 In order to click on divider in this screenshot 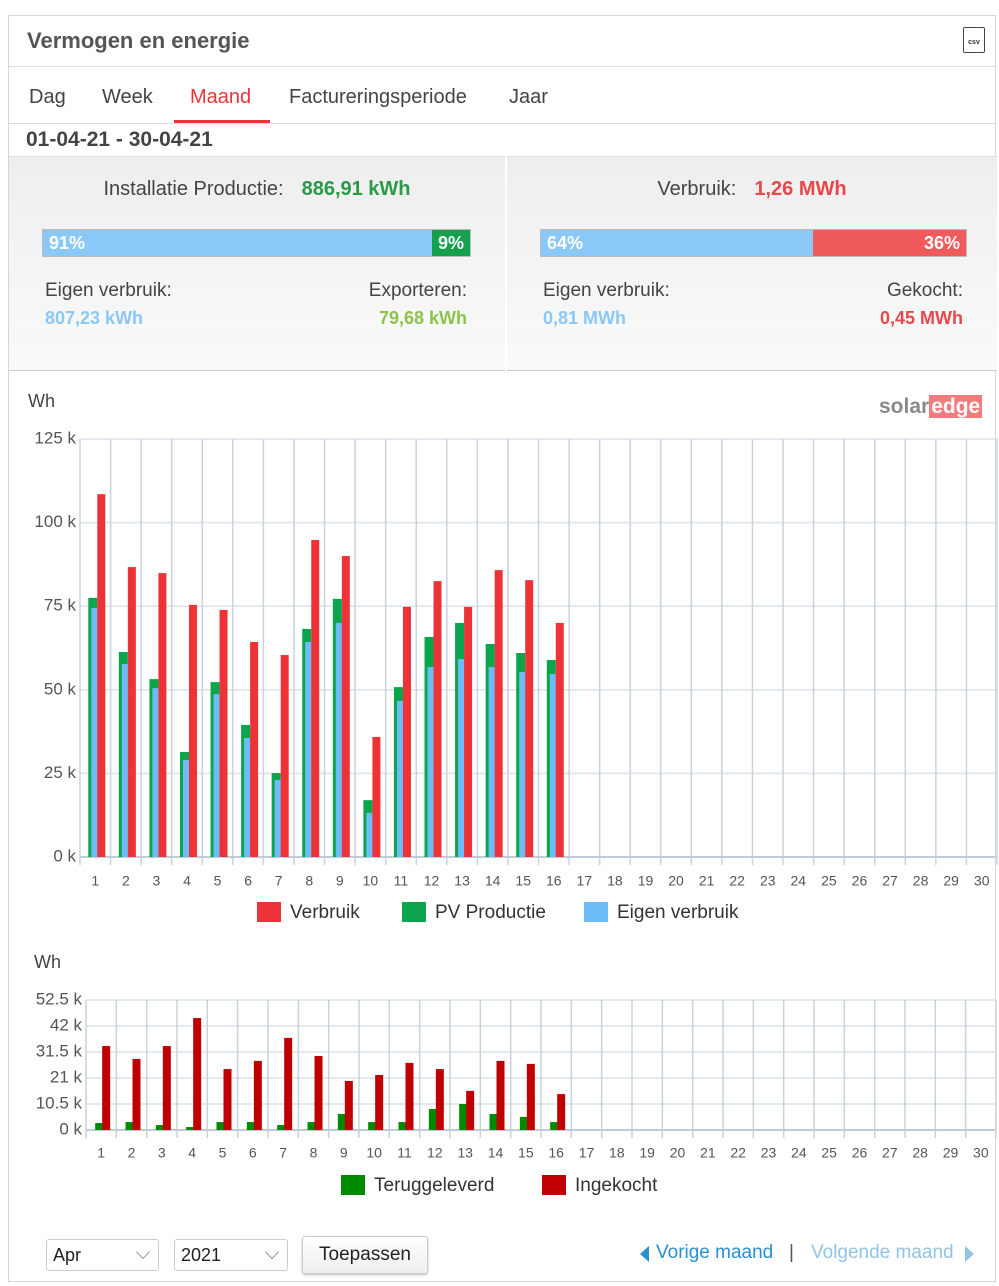, I will do `click(502, 123)`.